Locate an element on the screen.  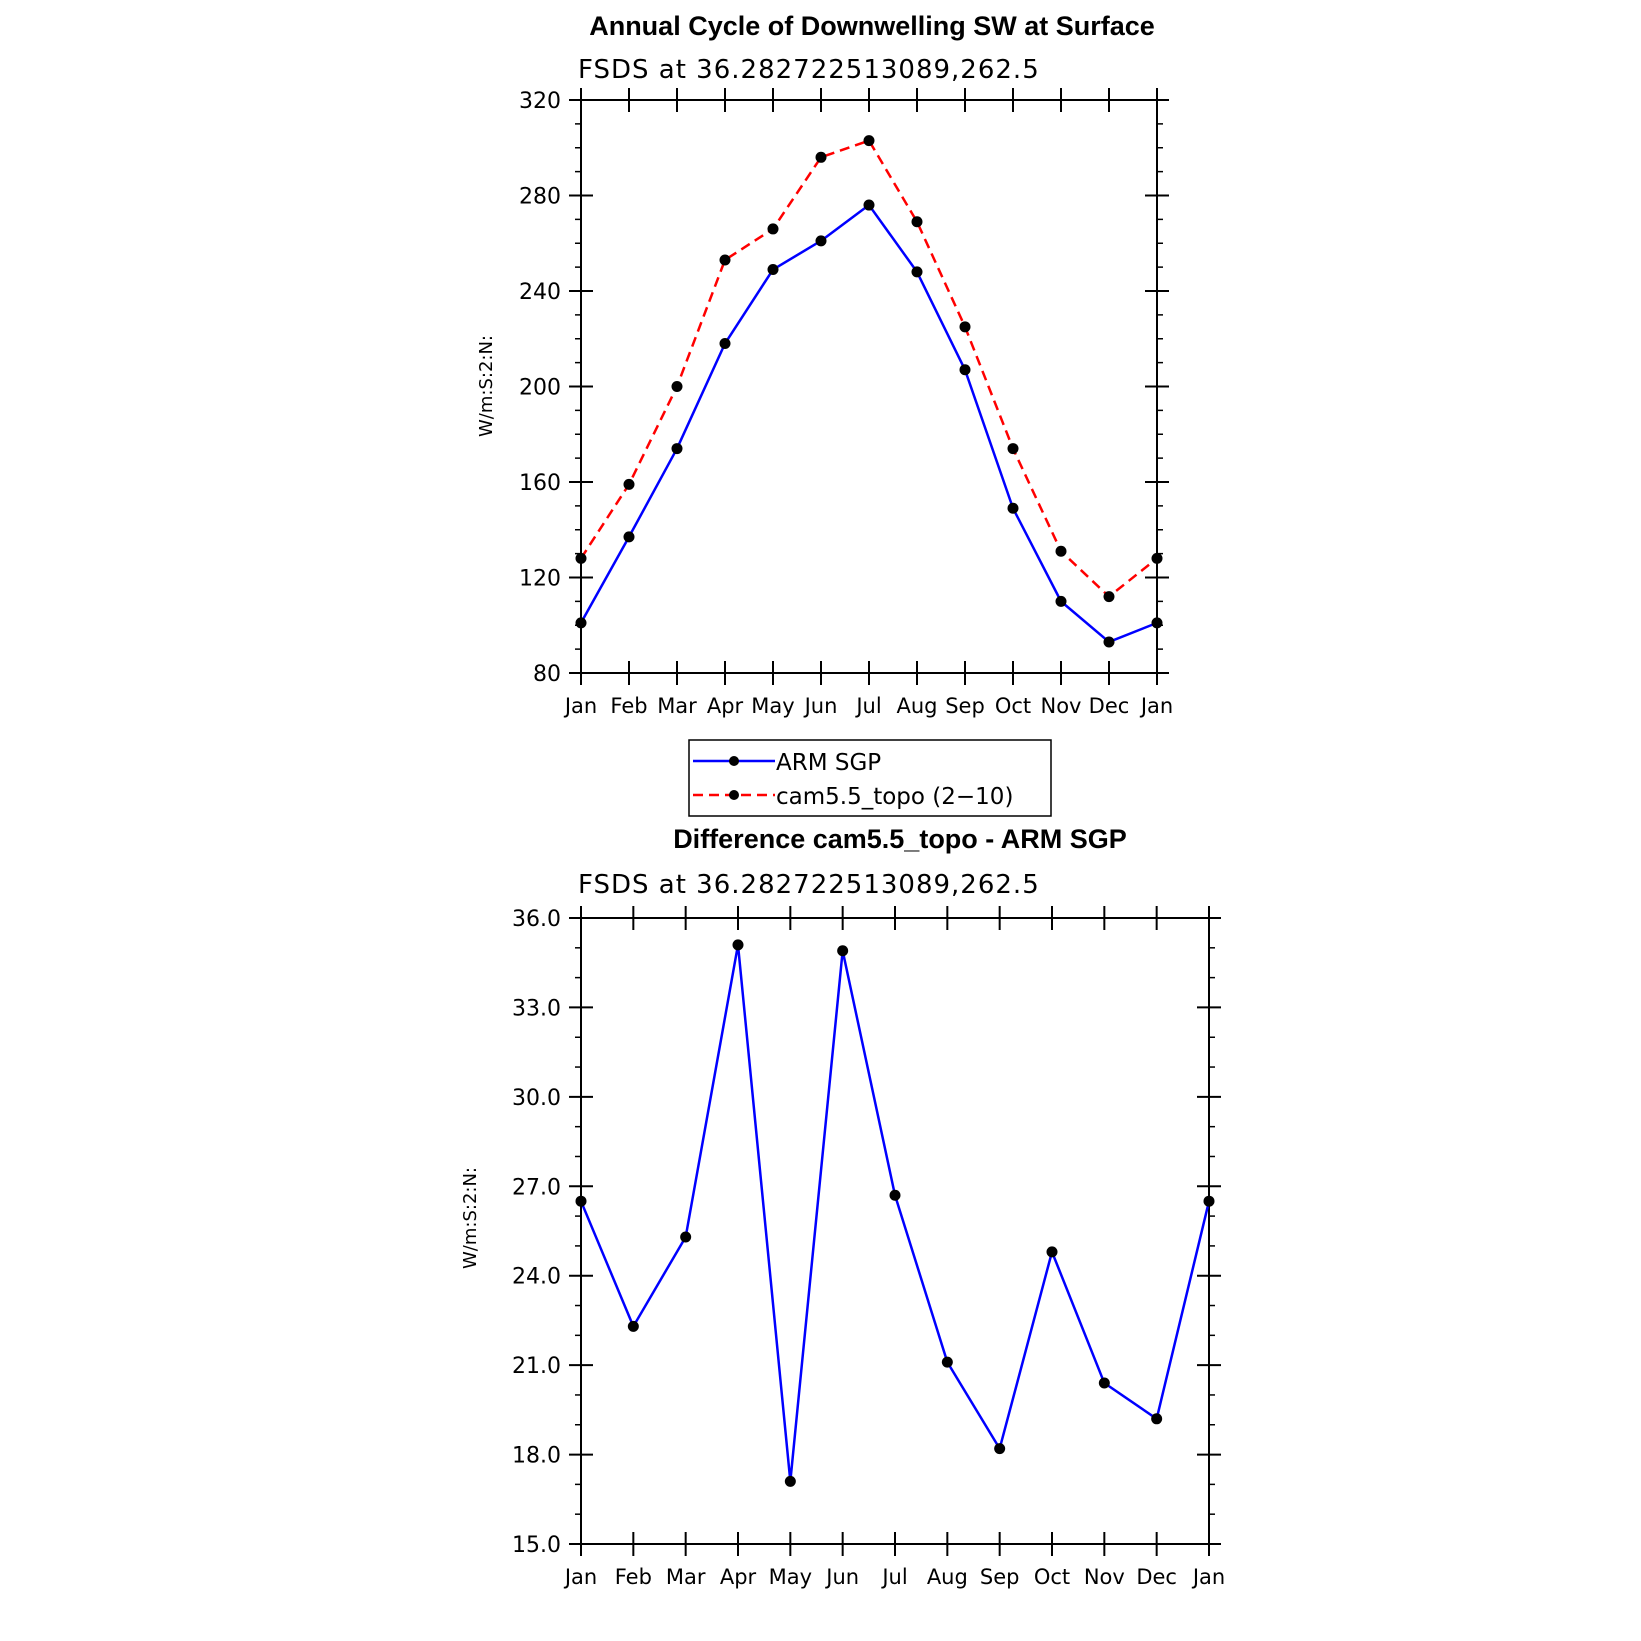
p1-xtick-label: Dec is located at coordinates (1156, 1577).